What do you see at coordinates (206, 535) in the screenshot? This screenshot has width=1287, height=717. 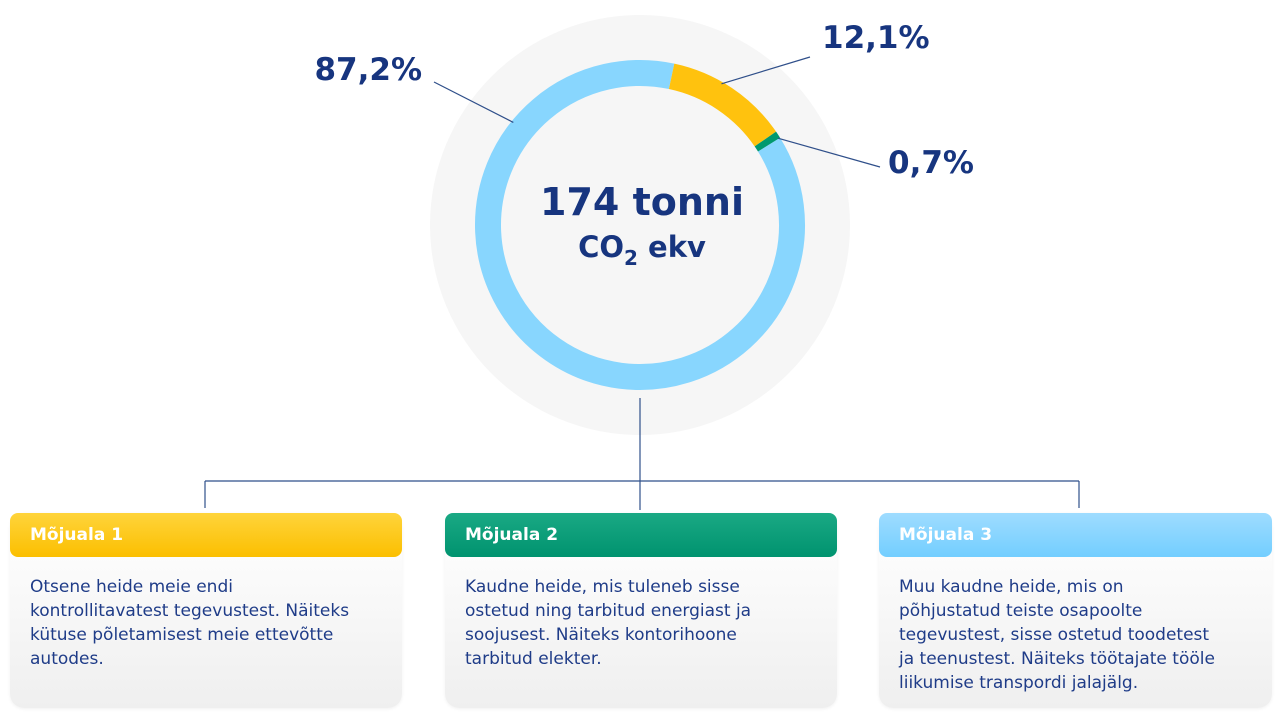 I see `scope-card-1-title: Mõjuala 1` at bounding box center [206, 535].